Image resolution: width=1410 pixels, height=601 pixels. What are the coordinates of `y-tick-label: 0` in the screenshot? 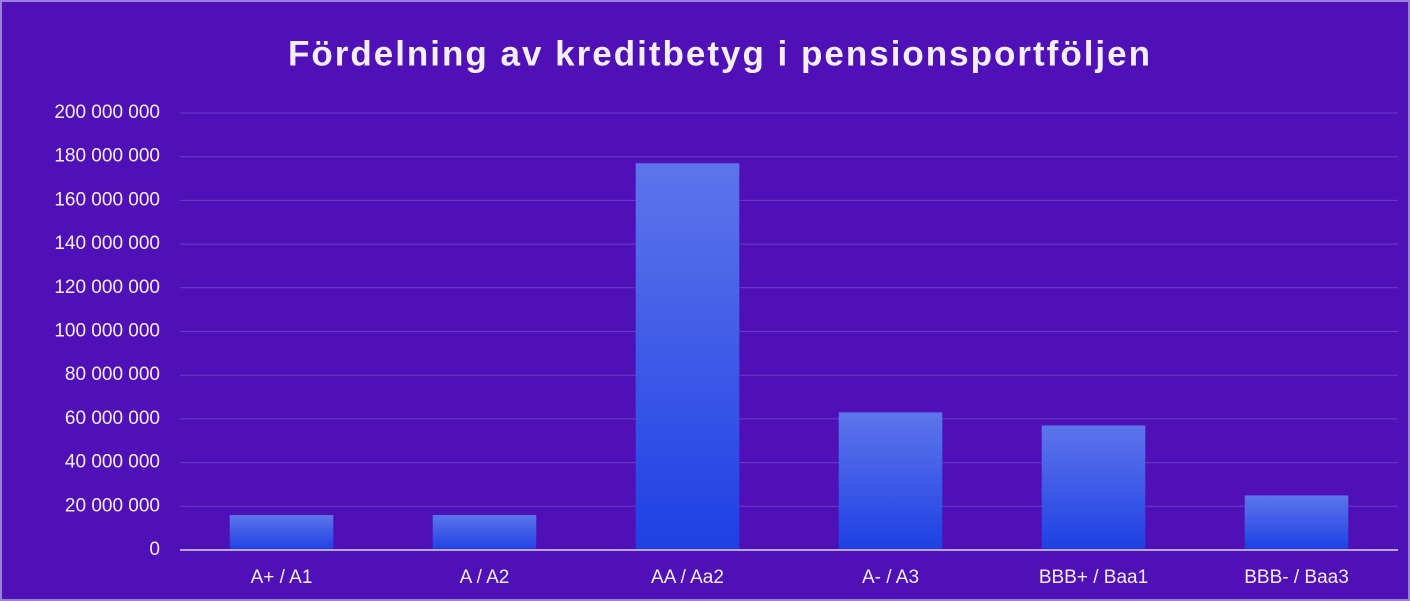 It's located at (154, 549).